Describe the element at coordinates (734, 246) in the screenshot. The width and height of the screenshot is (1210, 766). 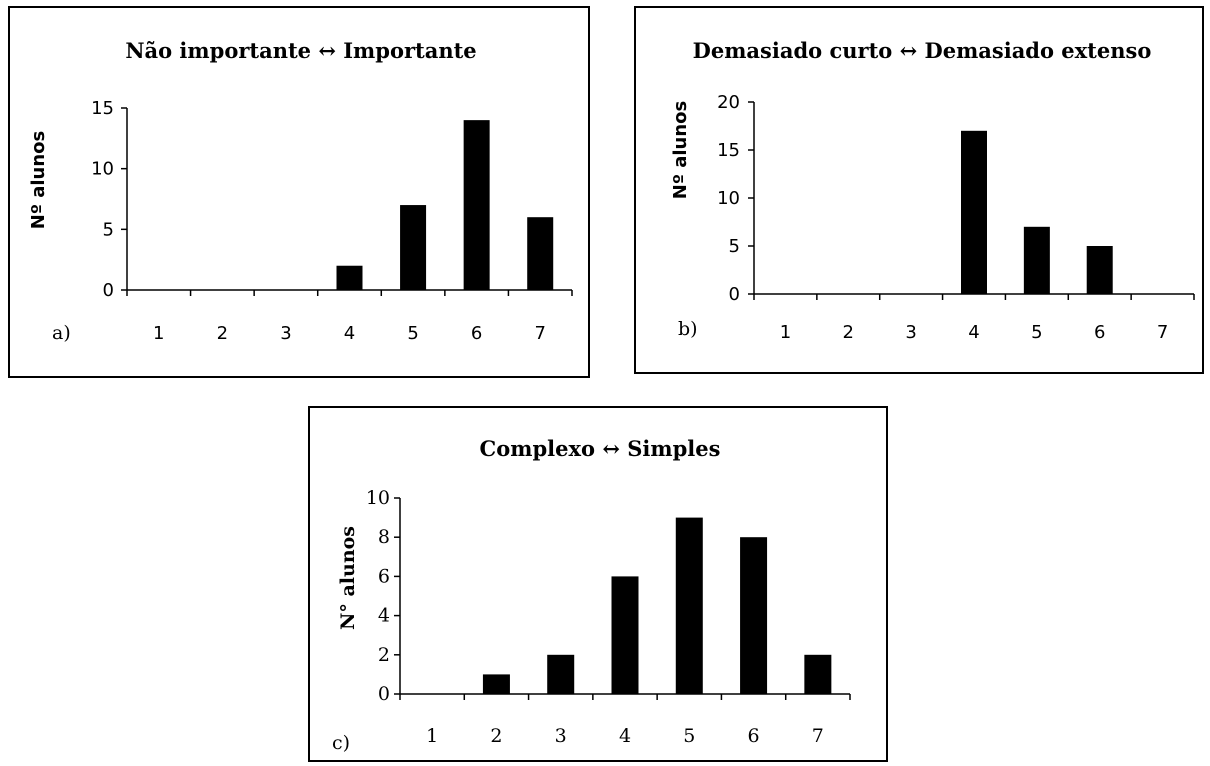
I see `chart-b-y-tick-label: 5` at that location.